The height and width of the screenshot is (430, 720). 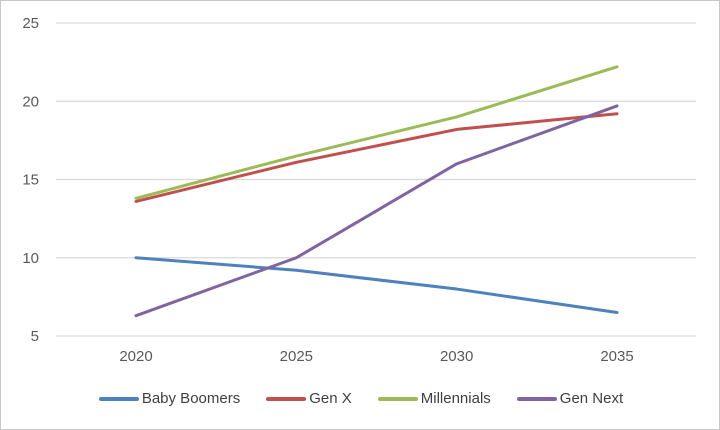 I want to click on legend-label: Gen X, so click(x=330, y=398).